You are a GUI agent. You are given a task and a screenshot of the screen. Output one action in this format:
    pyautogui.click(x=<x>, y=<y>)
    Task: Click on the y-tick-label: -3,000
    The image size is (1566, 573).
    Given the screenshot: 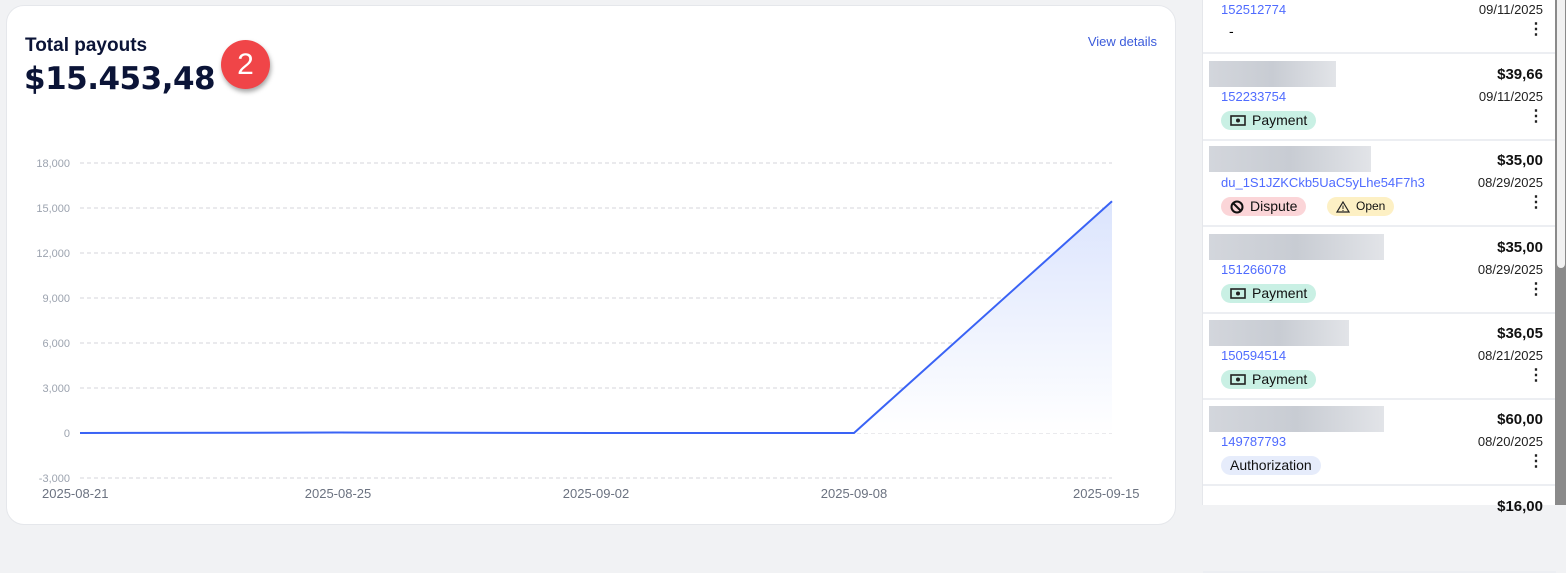 What is the action you would take?
    pyautogui.click(x=54, y=479)
    